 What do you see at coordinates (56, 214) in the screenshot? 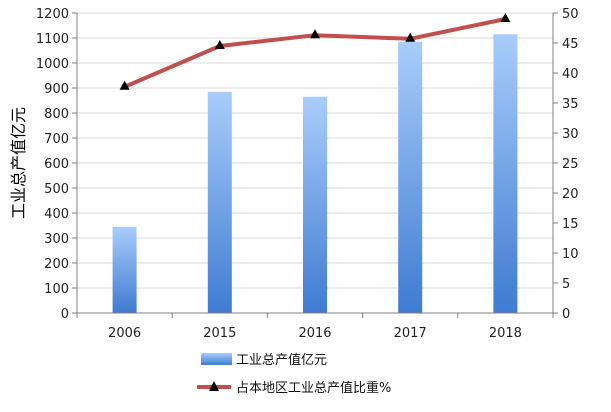
I see `y-left-tick-label: 400` at bounding box center [56, 214].